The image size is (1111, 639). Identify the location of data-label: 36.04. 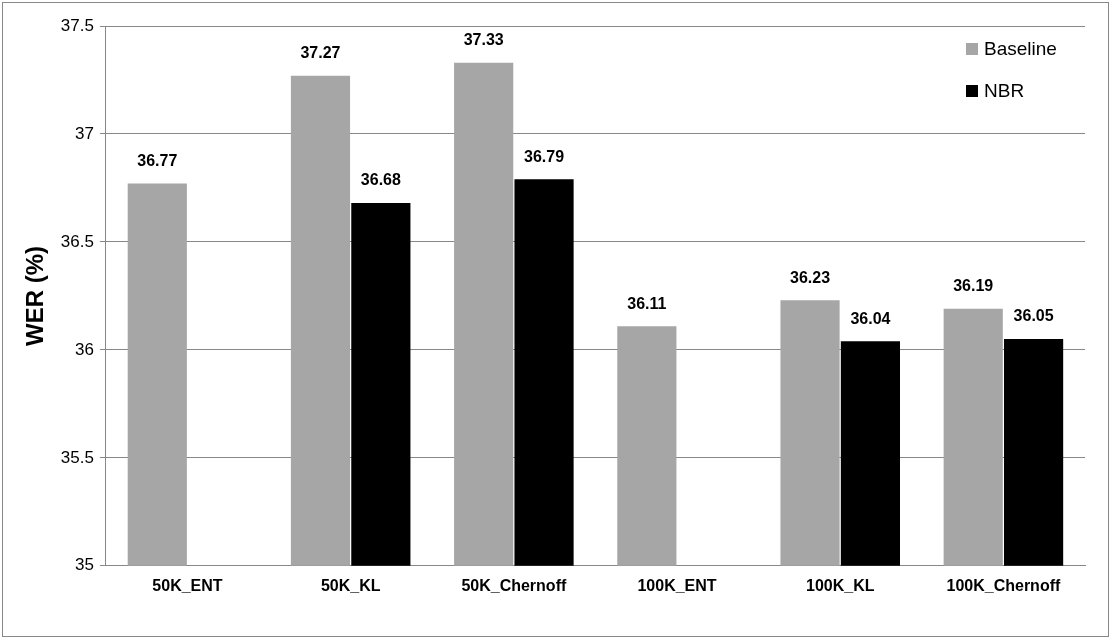
(870, 318).